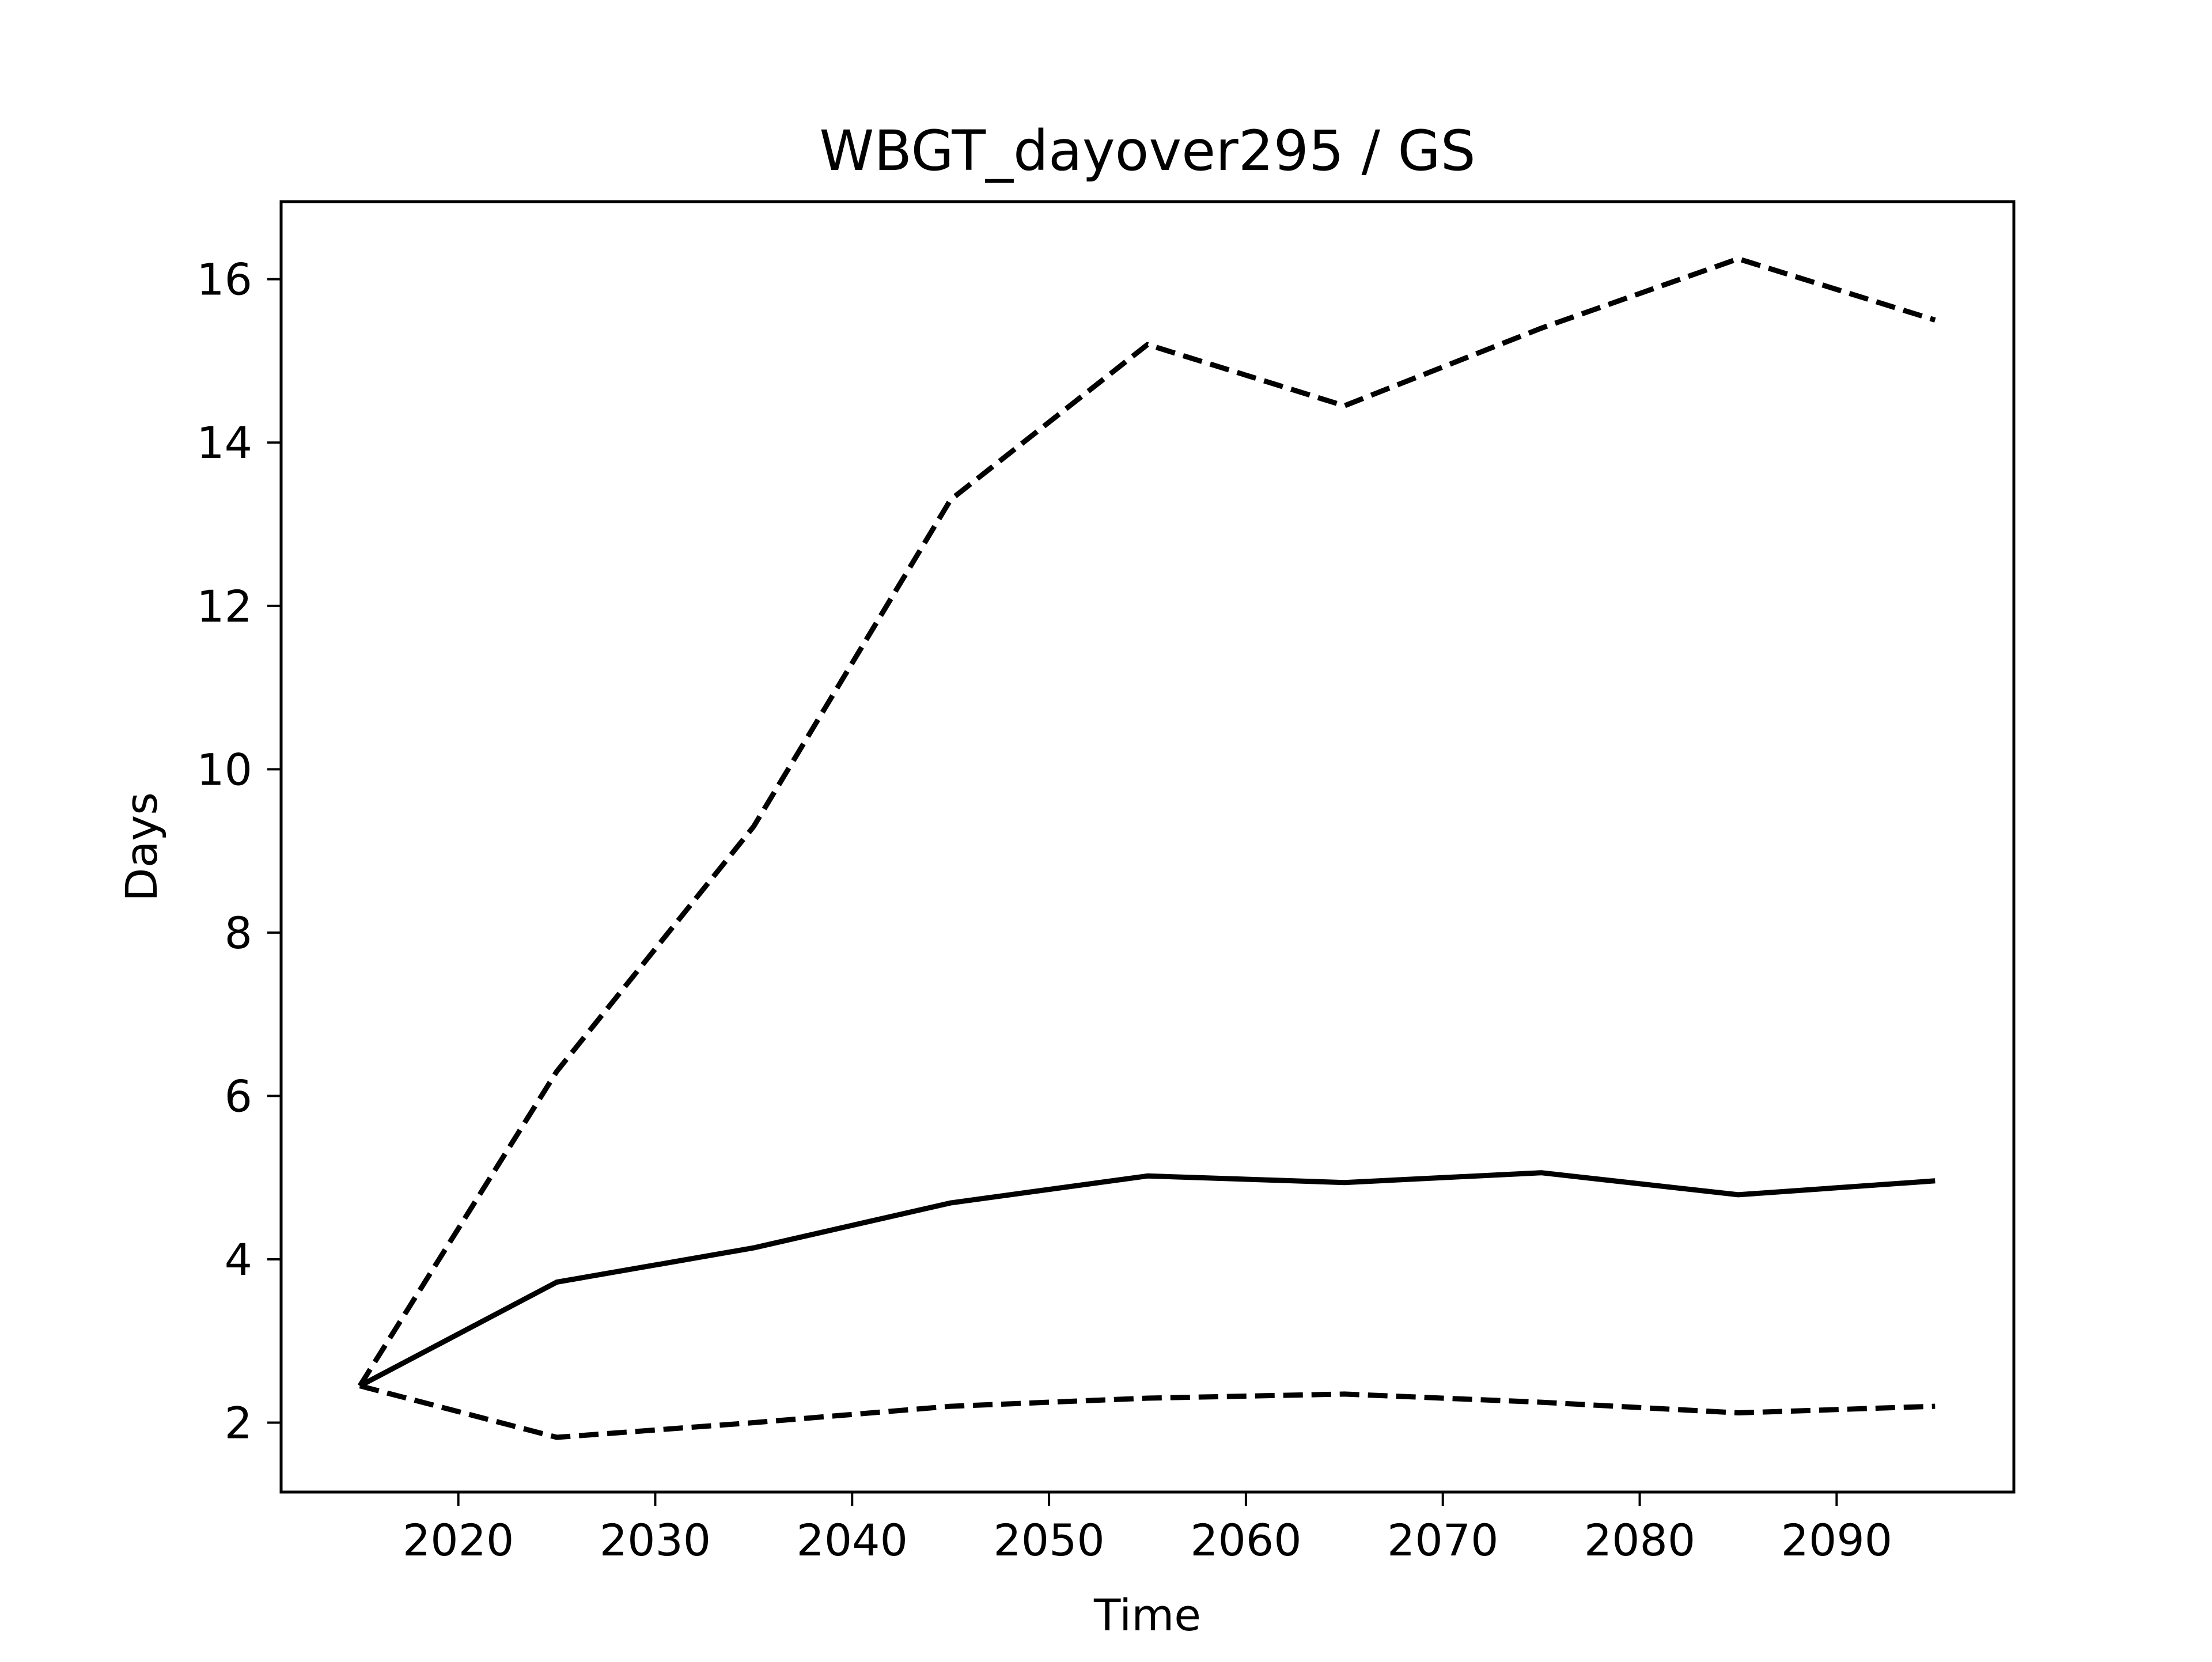 The height and width of the screenshot is (1662, 2212). What do you see at coordinates (224, 442) in the screenshot?
I see `y-tick-label: 14` at bounding box center [224, 442].